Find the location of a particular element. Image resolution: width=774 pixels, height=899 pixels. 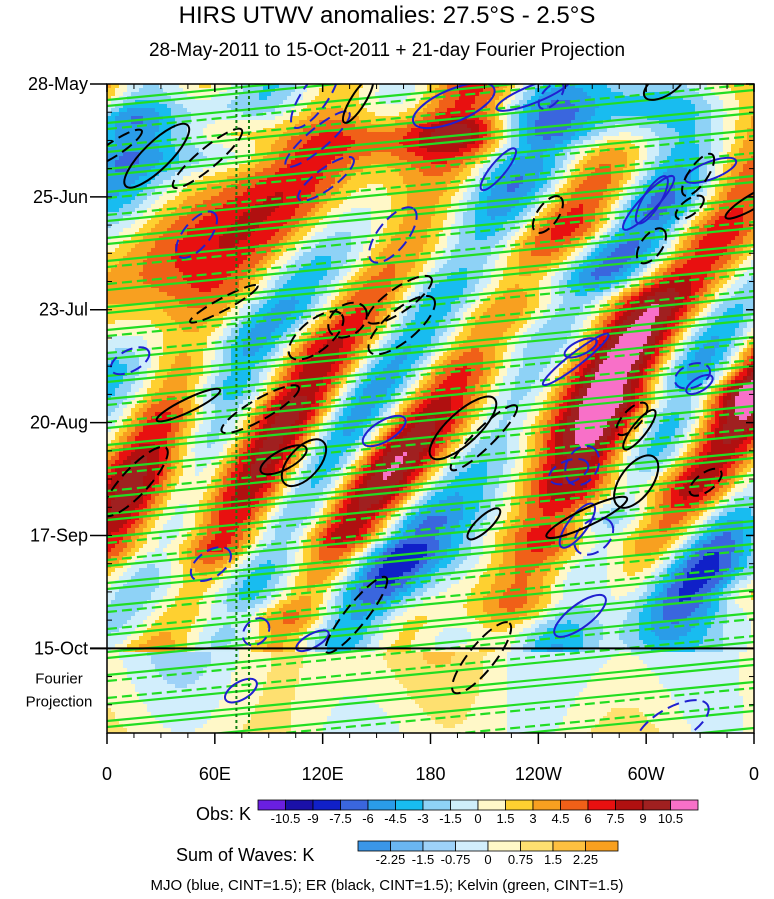

sum-colorbar-tick-label: 2.25 is located at coordinates (585, 859).